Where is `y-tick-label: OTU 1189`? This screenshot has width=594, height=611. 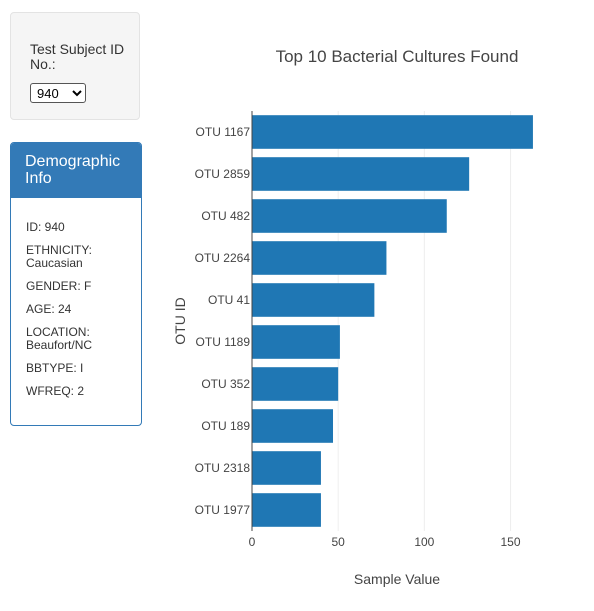
y-tick-label: OTU 1189 is located at coordinates (223, 342).